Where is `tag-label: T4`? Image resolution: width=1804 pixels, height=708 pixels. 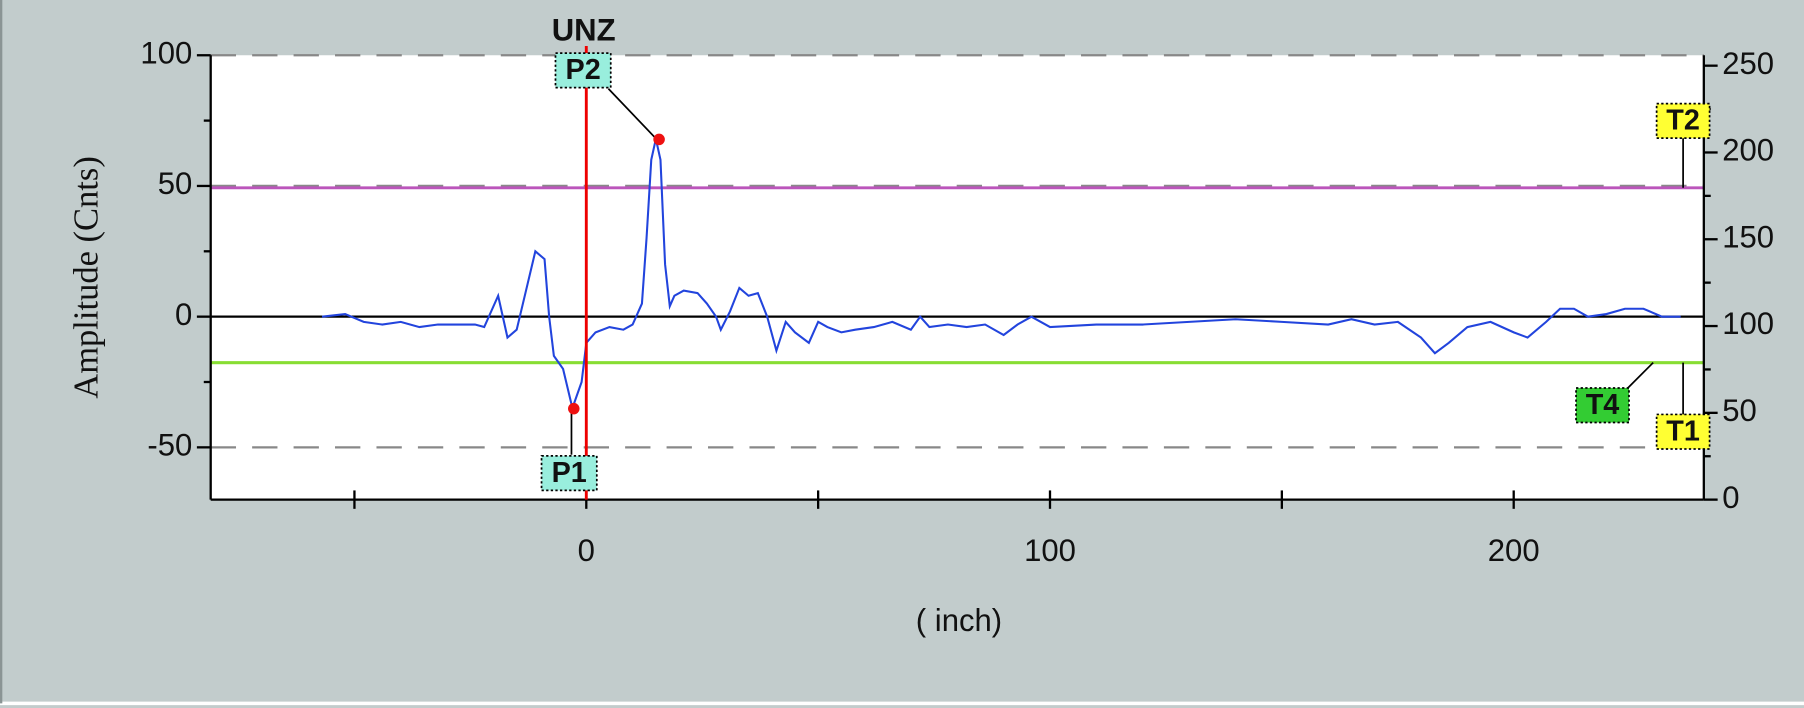 tag-label: T4 is located at coordinates (1603, 405).